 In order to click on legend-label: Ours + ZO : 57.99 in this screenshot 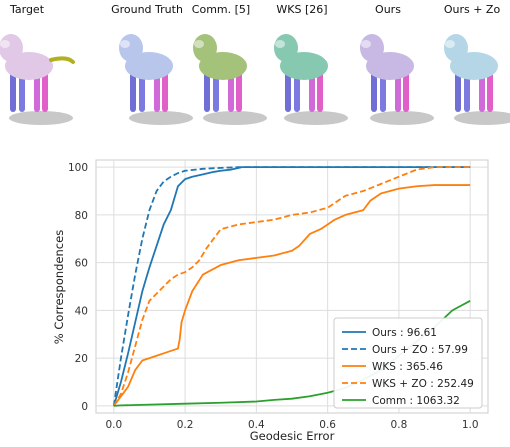, I will do `click(420, 350)`.